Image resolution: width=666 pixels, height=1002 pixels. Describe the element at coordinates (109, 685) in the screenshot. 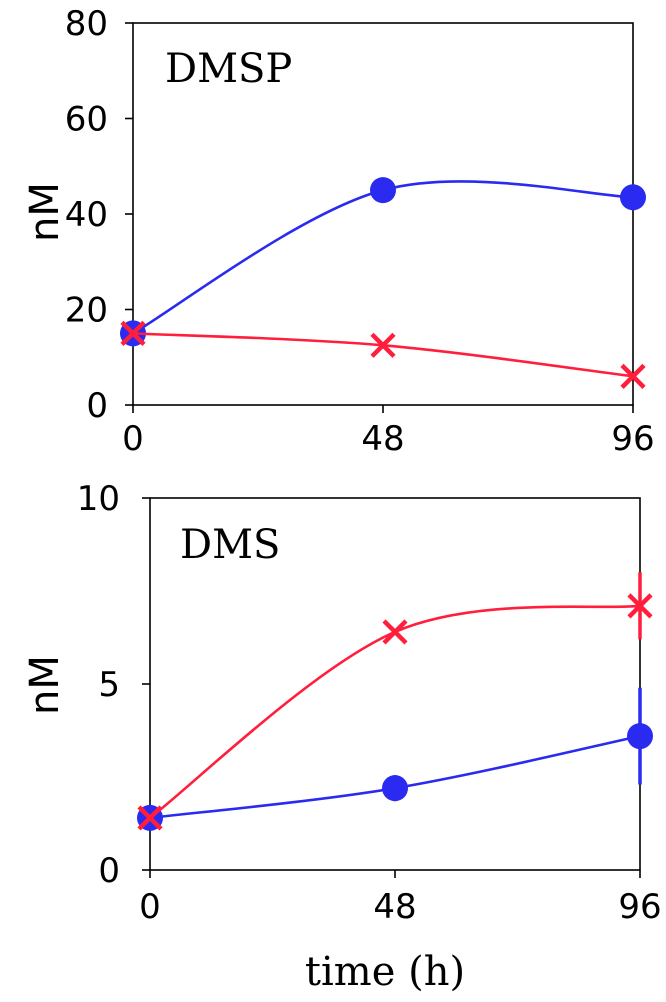

I see `dms-y-tick-label: 5` at that location.